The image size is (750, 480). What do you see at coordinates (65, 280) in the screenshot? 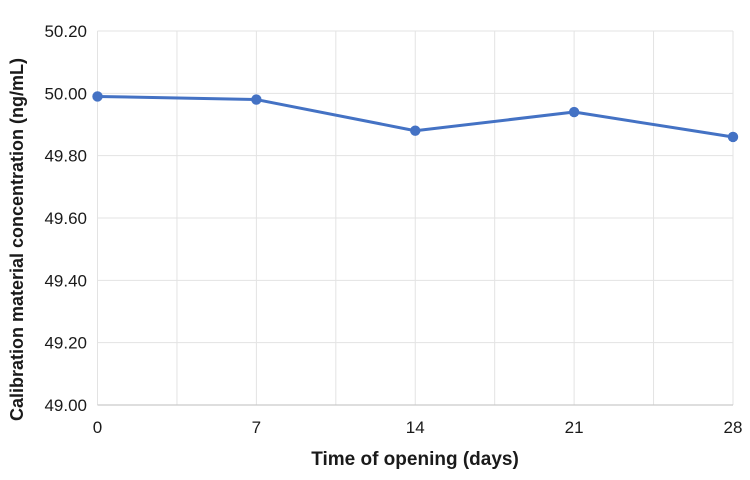
I see `y-tick-label: 49.40` at bounding box center [65, 280].